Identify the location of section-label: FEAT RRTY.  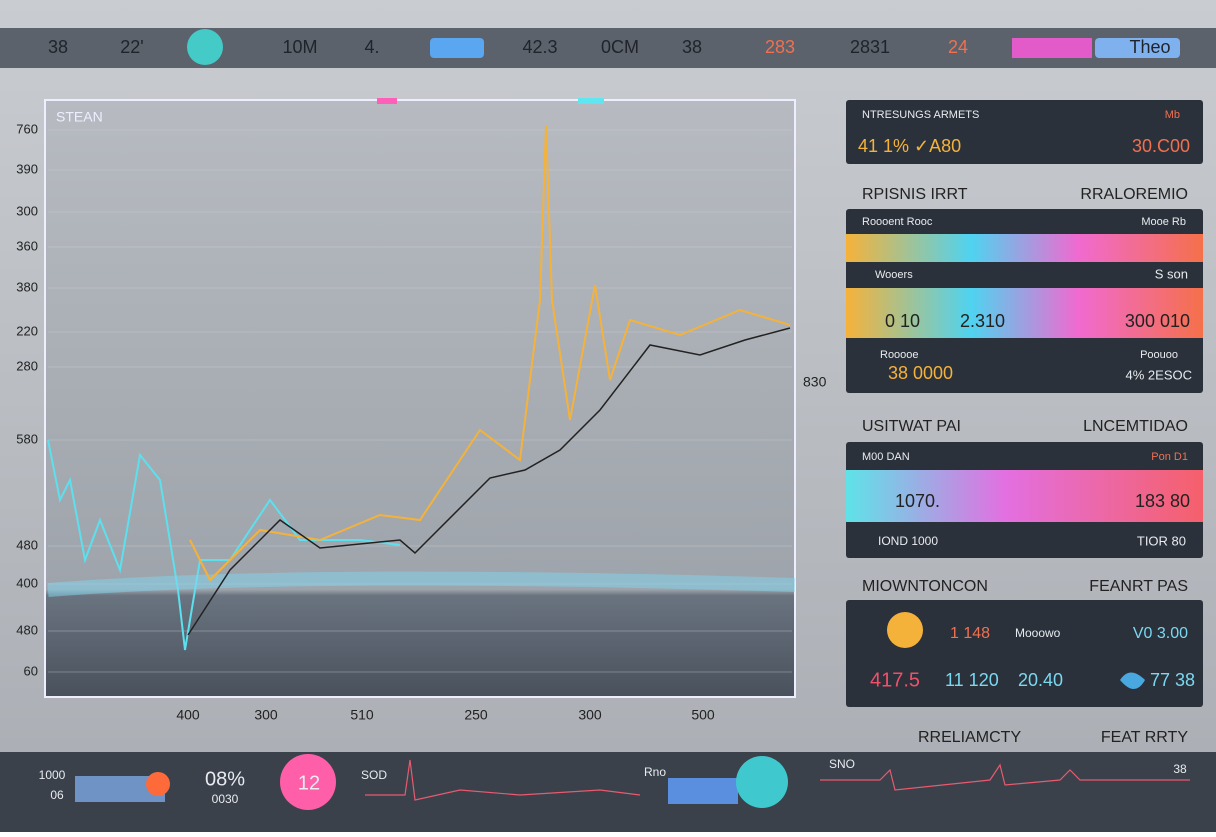
(1144, 737).